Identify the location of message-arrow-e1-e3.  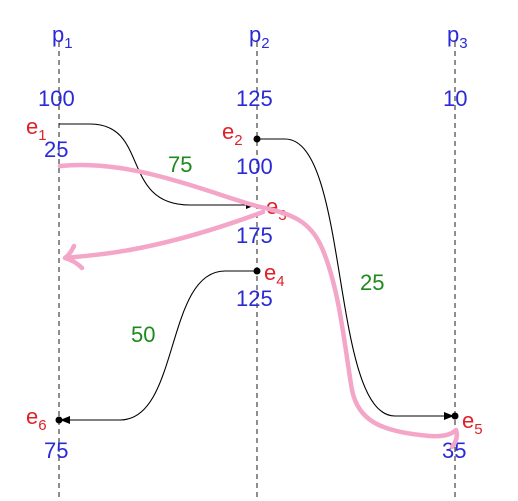
(157, 166).